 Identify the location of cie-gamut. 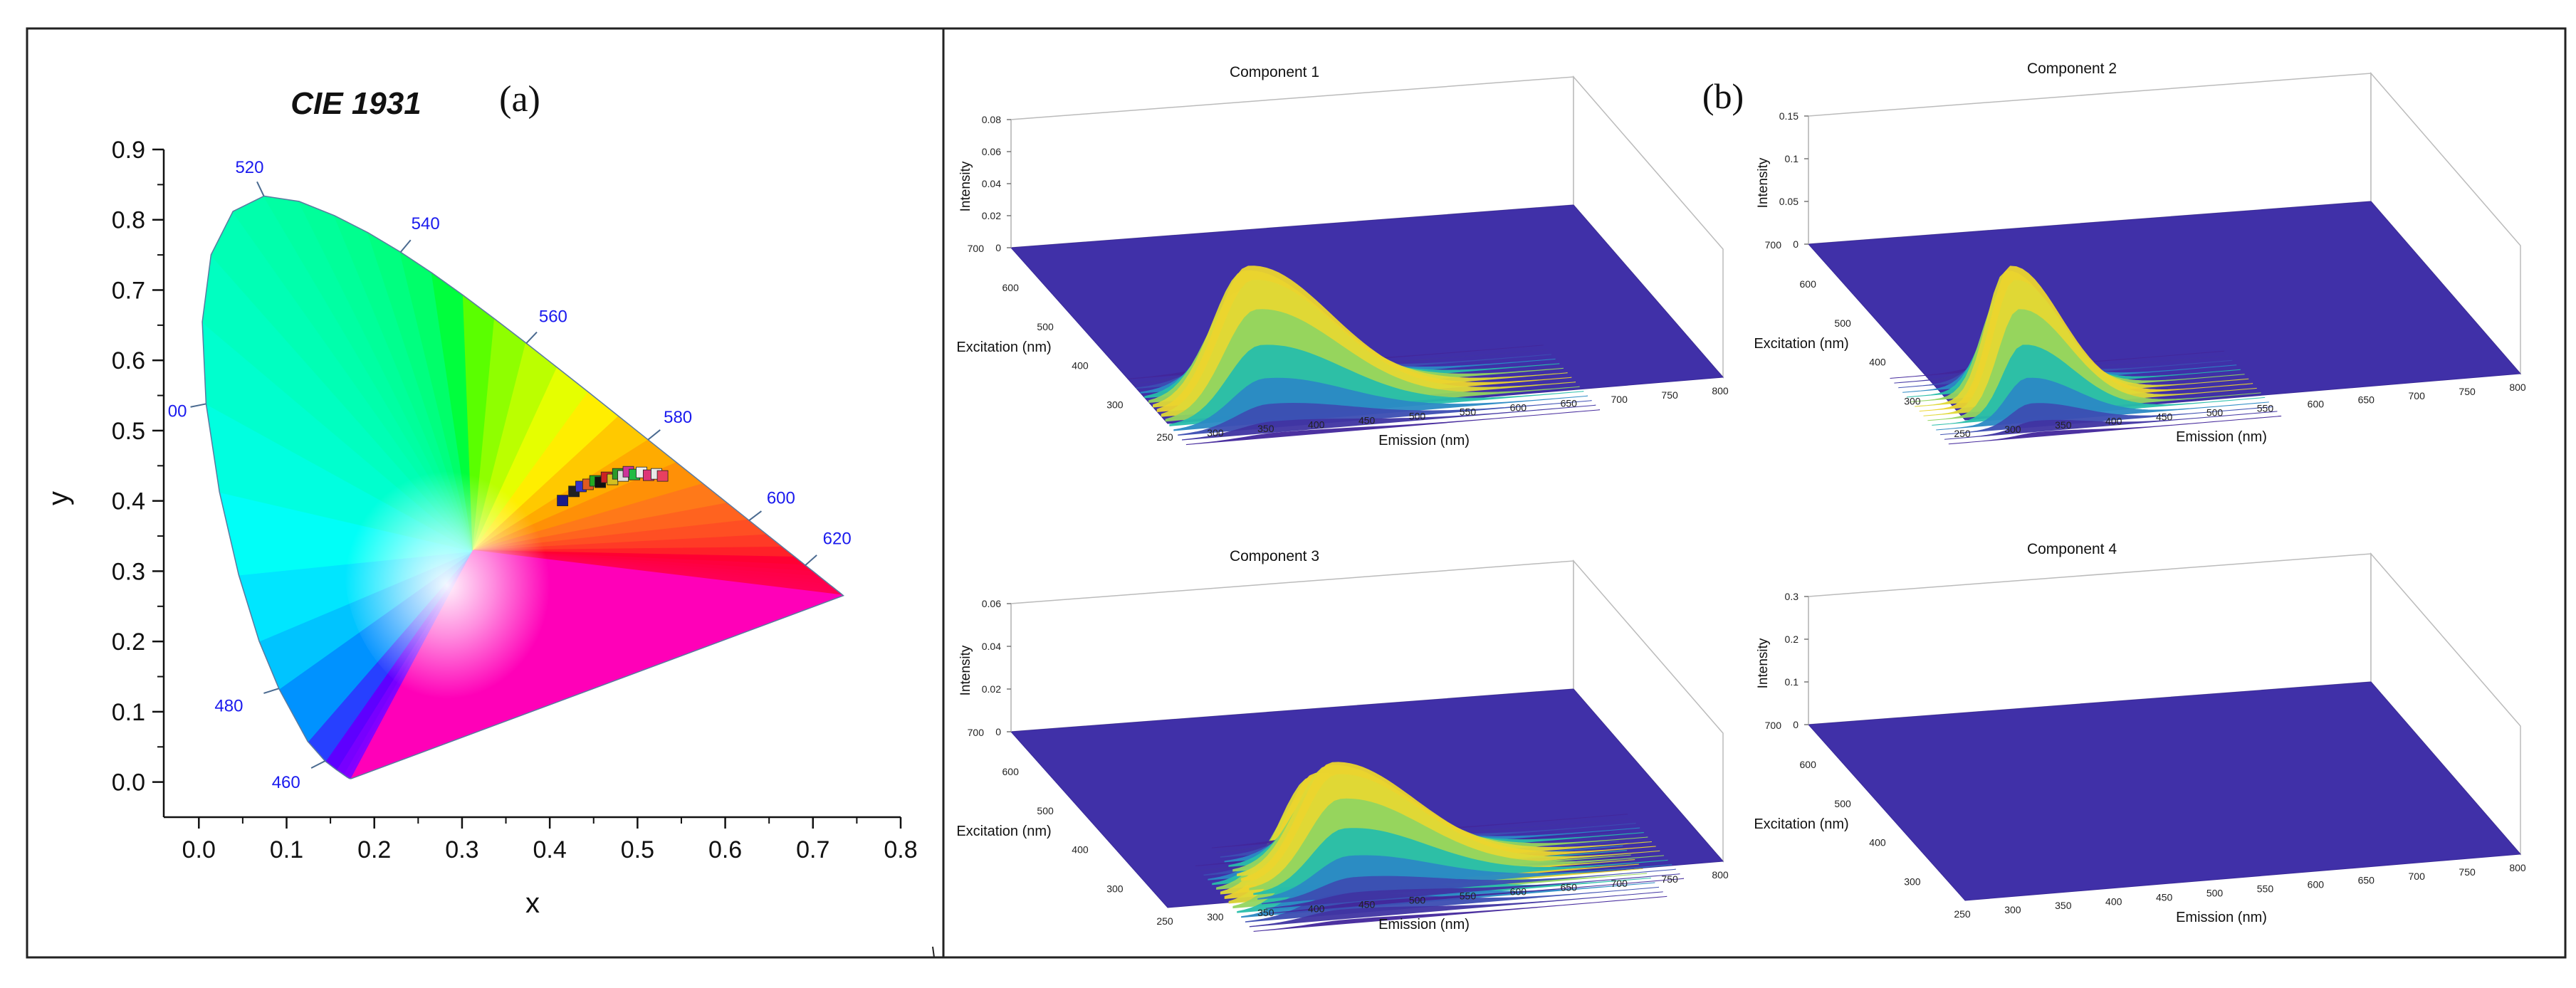
(522, 487).